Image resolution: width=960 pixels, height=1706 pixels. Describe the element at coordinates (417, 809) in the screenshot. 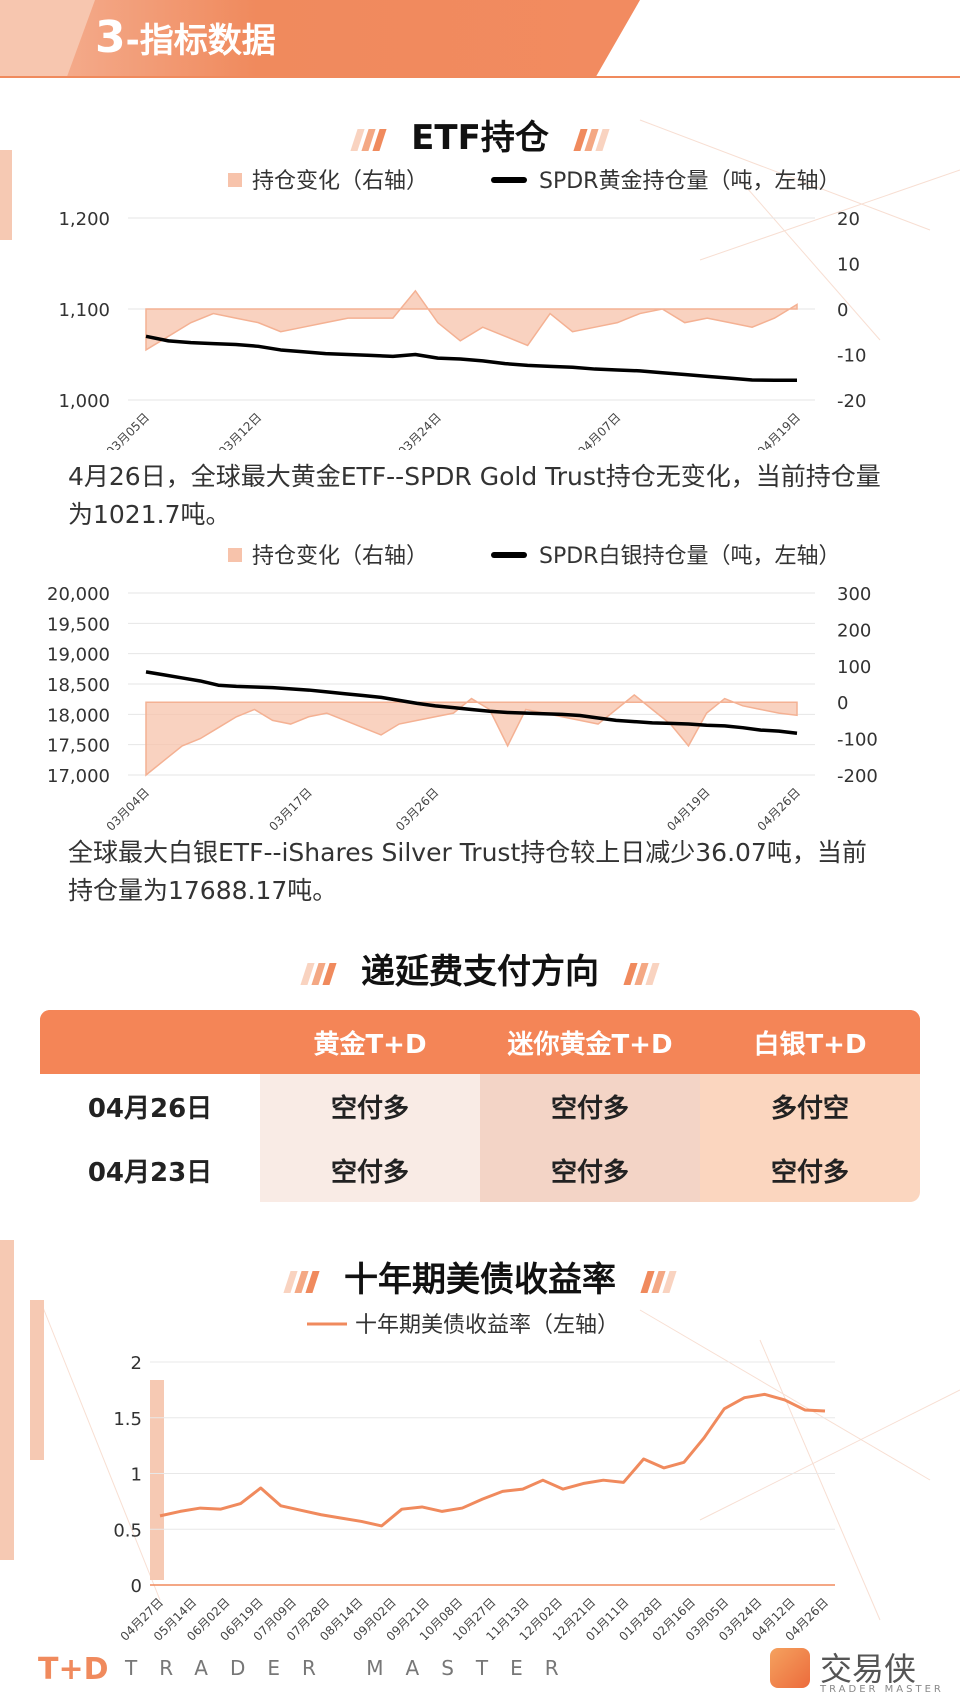

I see `x-tick-label: 03月26日` at that location.